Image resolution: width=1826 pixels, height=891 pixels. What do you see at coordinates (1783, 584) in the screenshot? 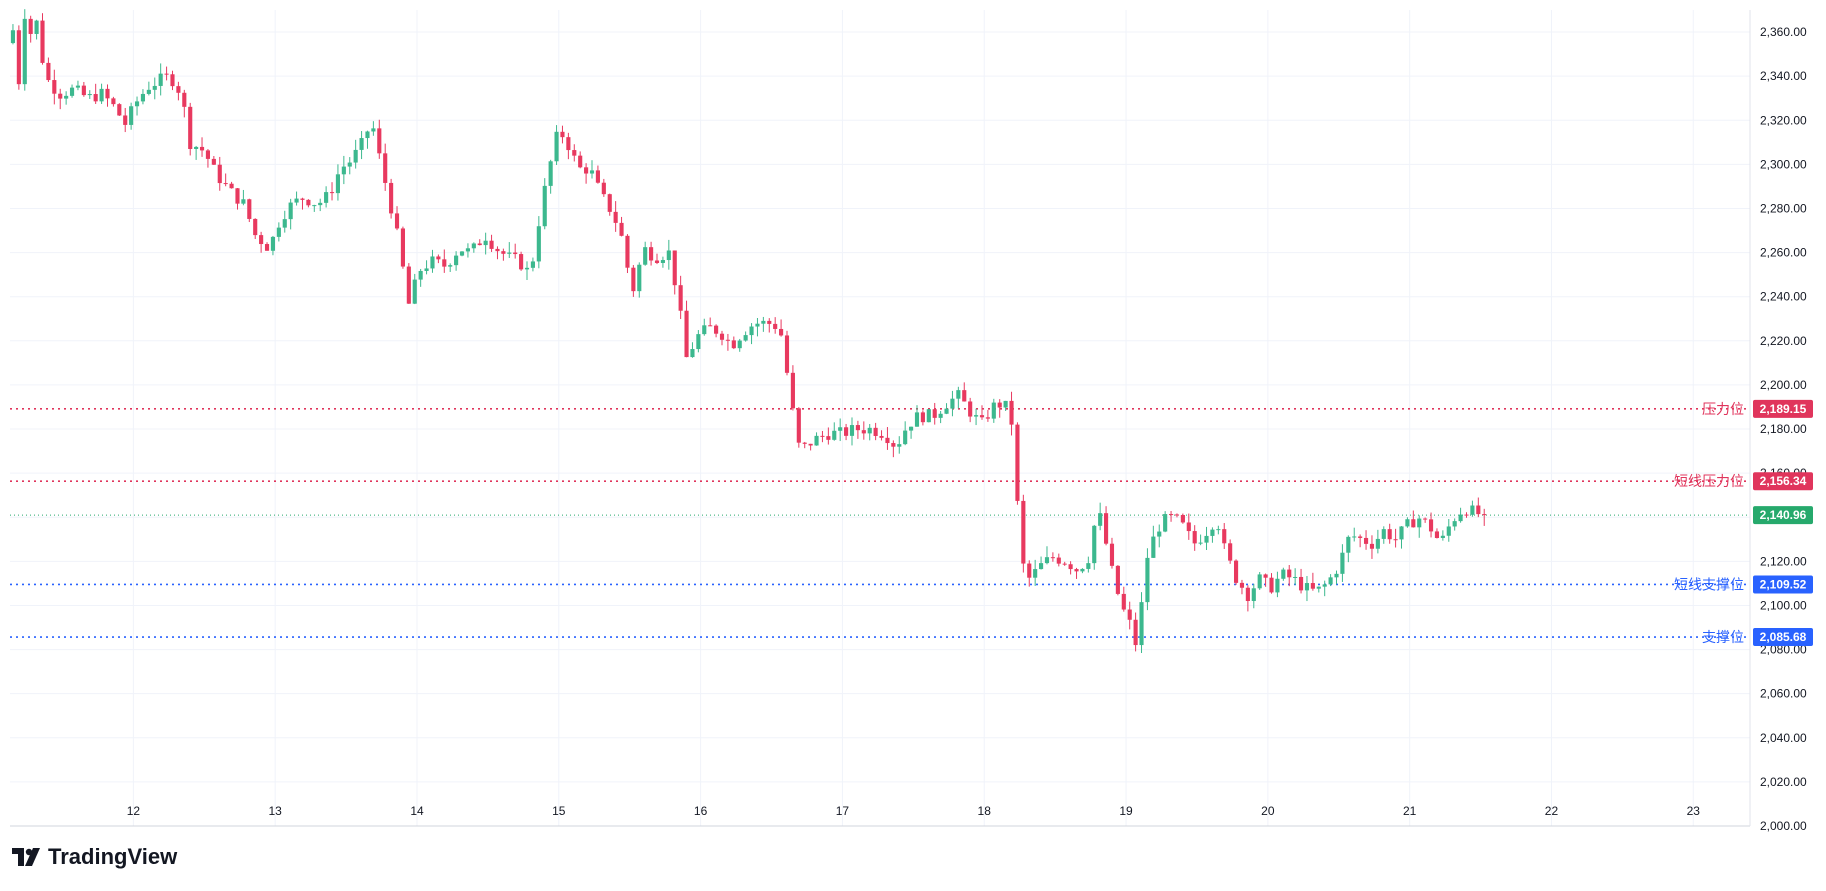
I see `level-price-tag` at bounding box center [1783, 584].